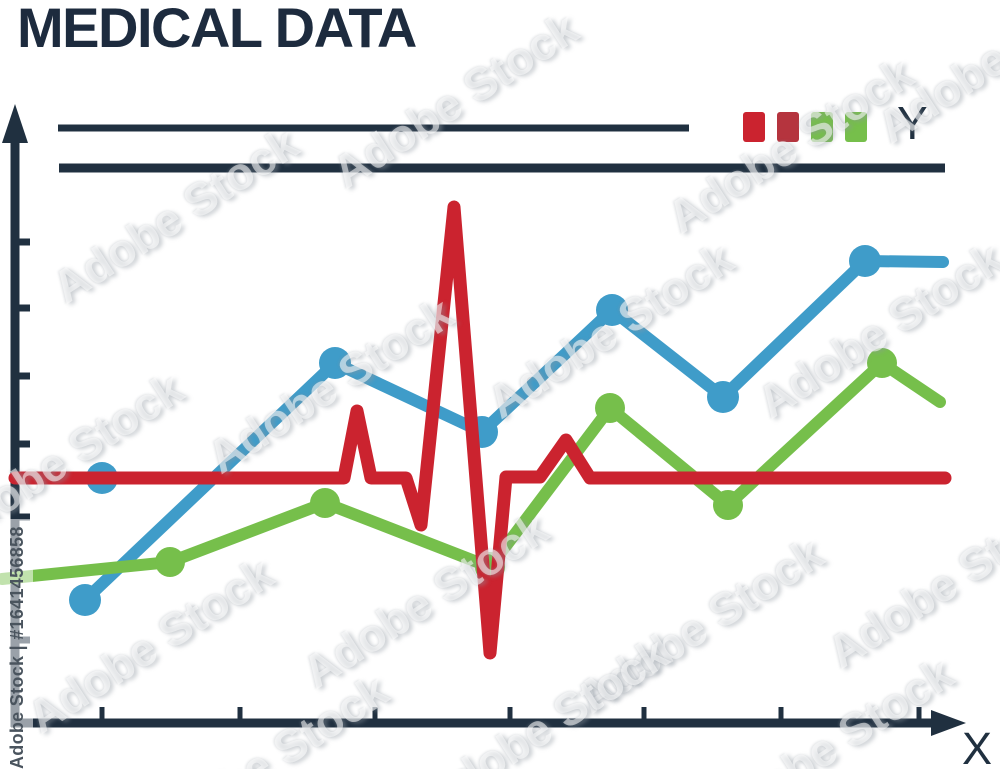 The image size is (1000, 769). I want to click on y-axis-label: Y, so click(912, 123).